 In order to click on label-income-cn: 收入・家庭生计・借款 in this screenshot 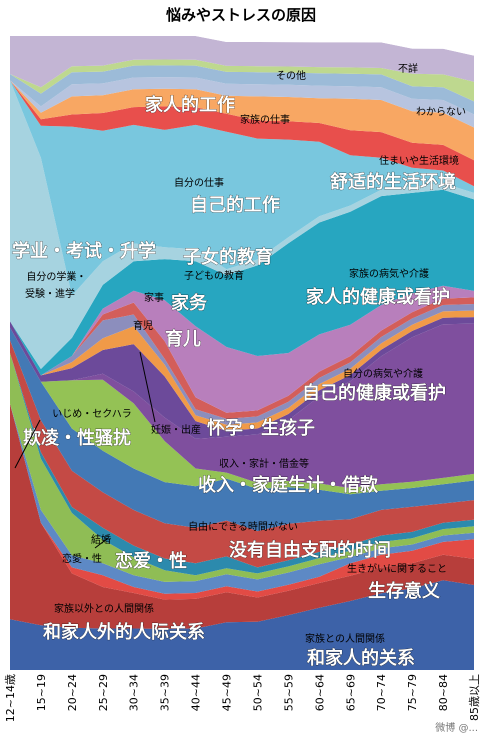, I will do `click(288, 485)`.